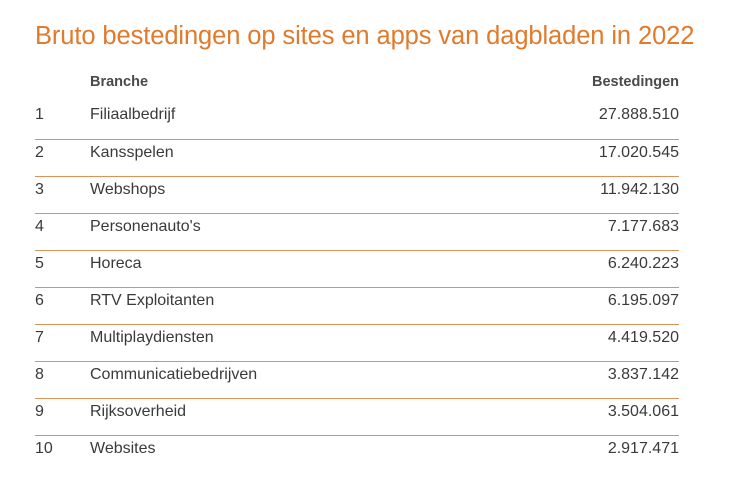 This screenshot has width=730, height=483. Describe the element at coordinates (174, 374) in the screenshot. I see `row-branche: Communicatiebedrijven` at that location.